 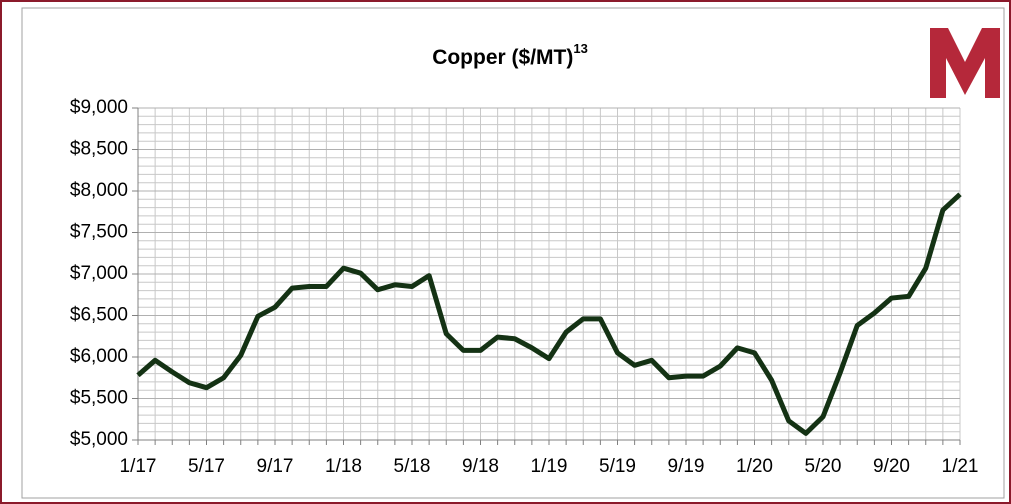 What do you see at coordinates (343, 466) in the screenshot?
I see `x-tick-label: 1/18` at bounding box center [343, 466].